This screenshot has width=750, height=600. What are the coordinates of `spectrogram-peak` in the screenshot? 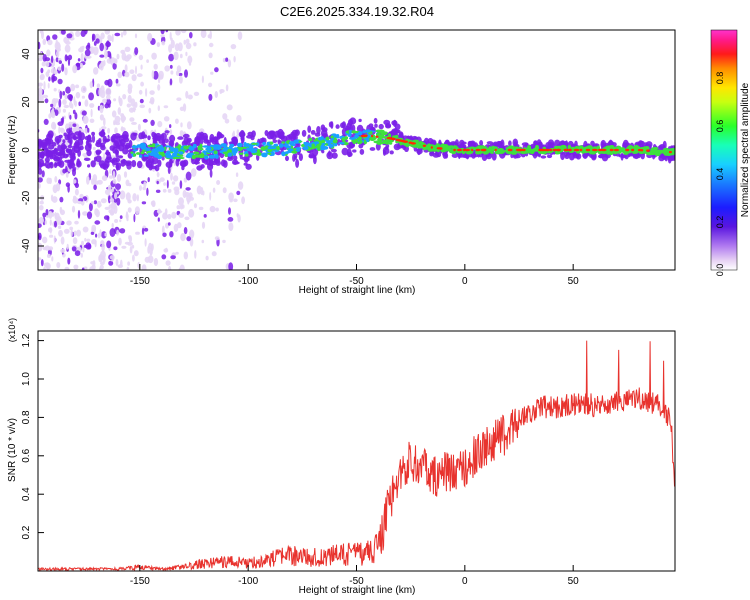 It's located at (478, 150).